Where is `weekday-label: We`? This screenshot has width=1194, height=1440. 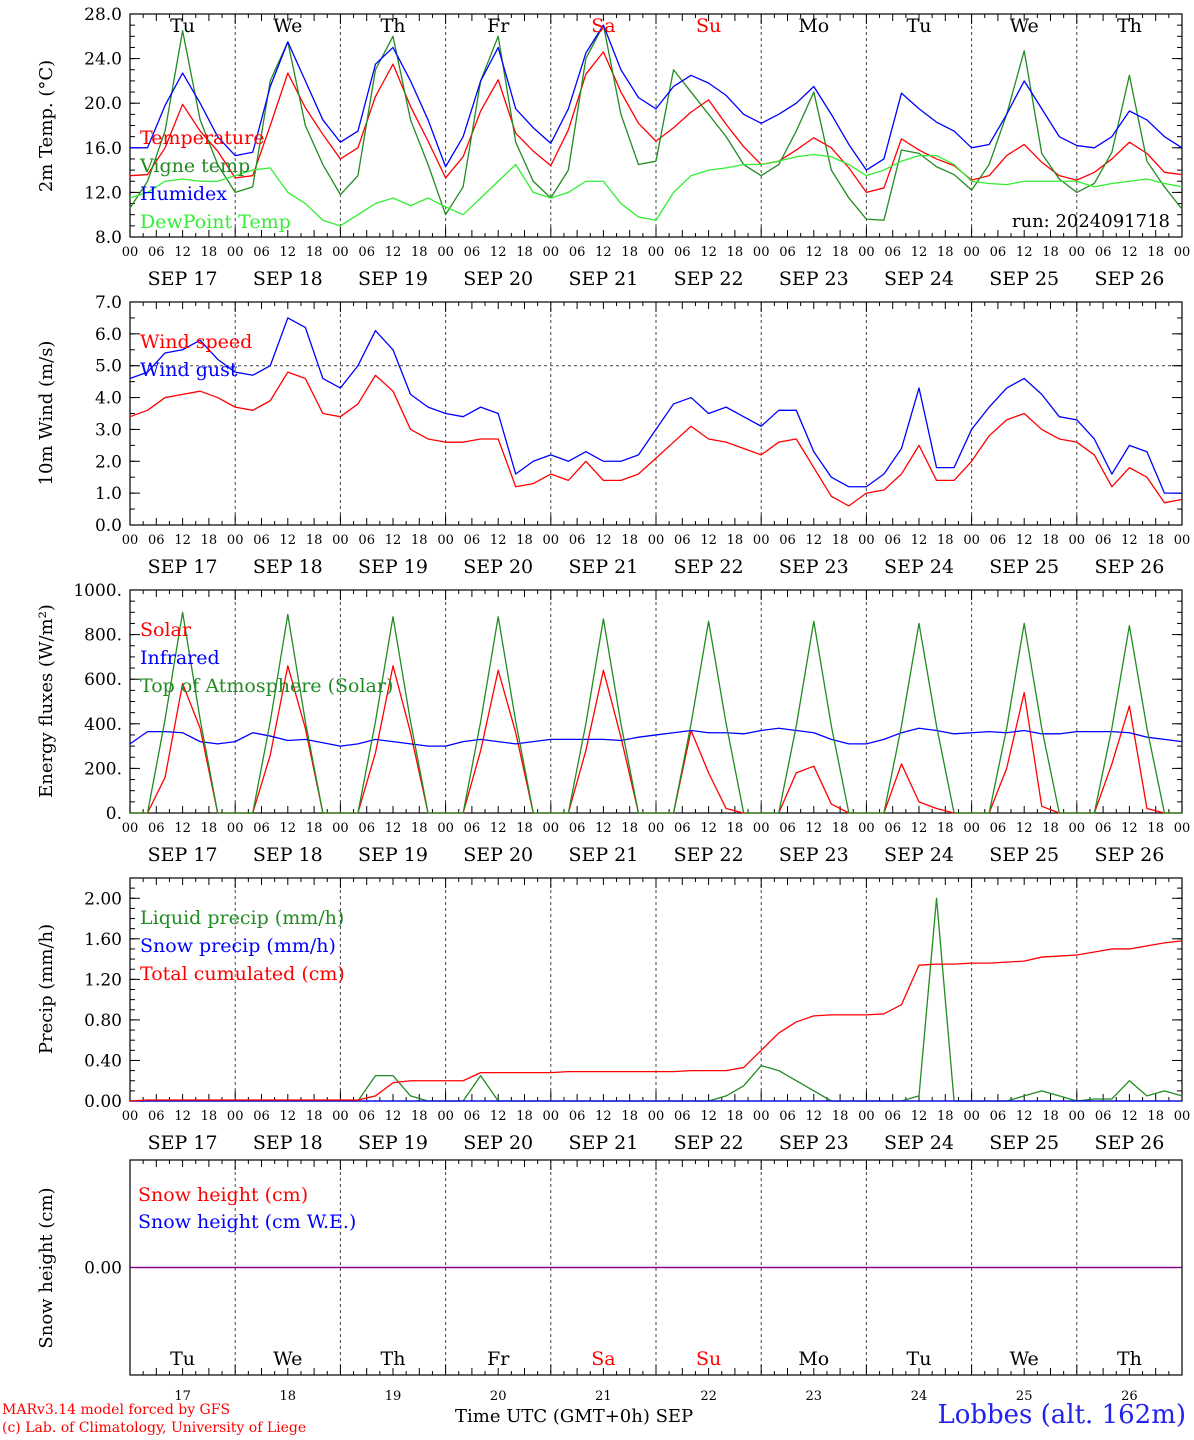
weekday-label: We is located at coordinates (1024, 26).